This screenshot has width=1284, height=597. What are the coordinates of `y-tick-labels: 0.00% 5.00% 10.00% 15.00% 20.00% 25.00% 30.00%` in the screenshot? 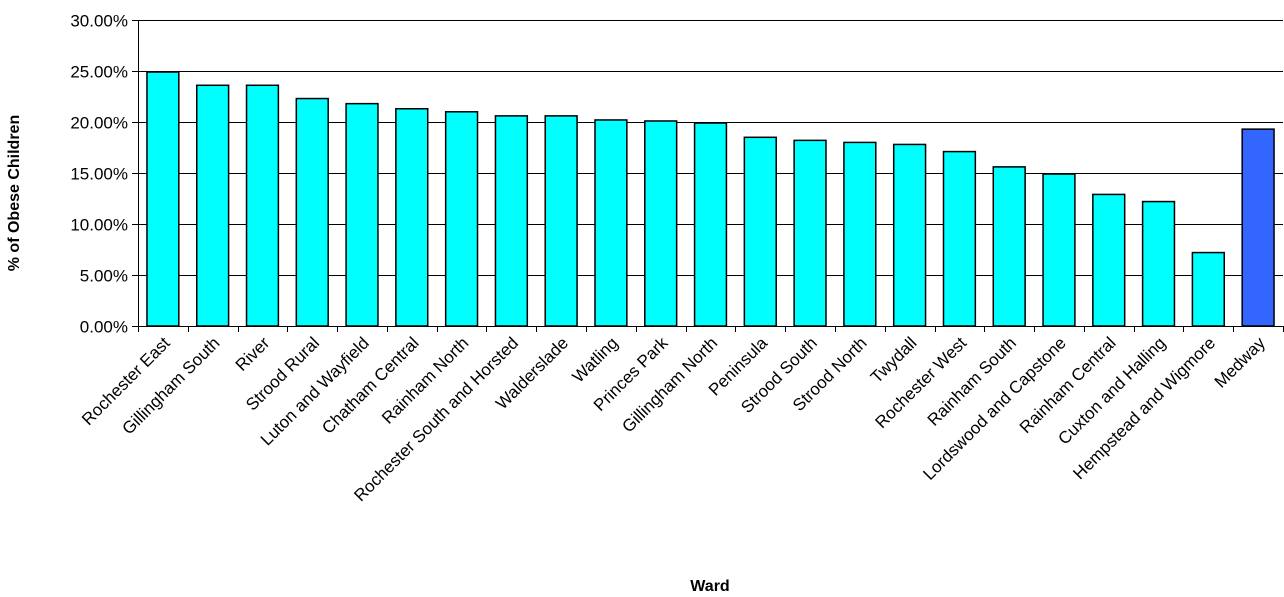 It's located at (99, 174).